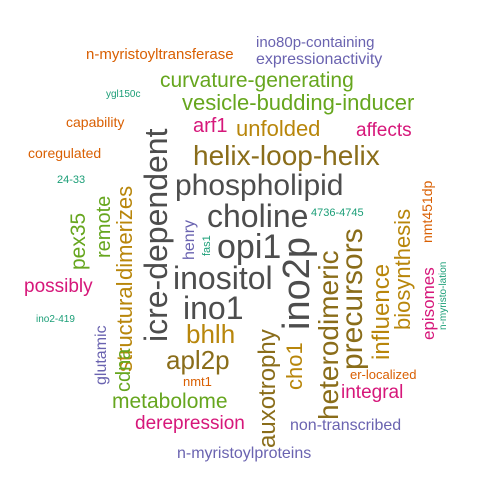  I want to click on word-fas1: fas1, so click(207, 245).